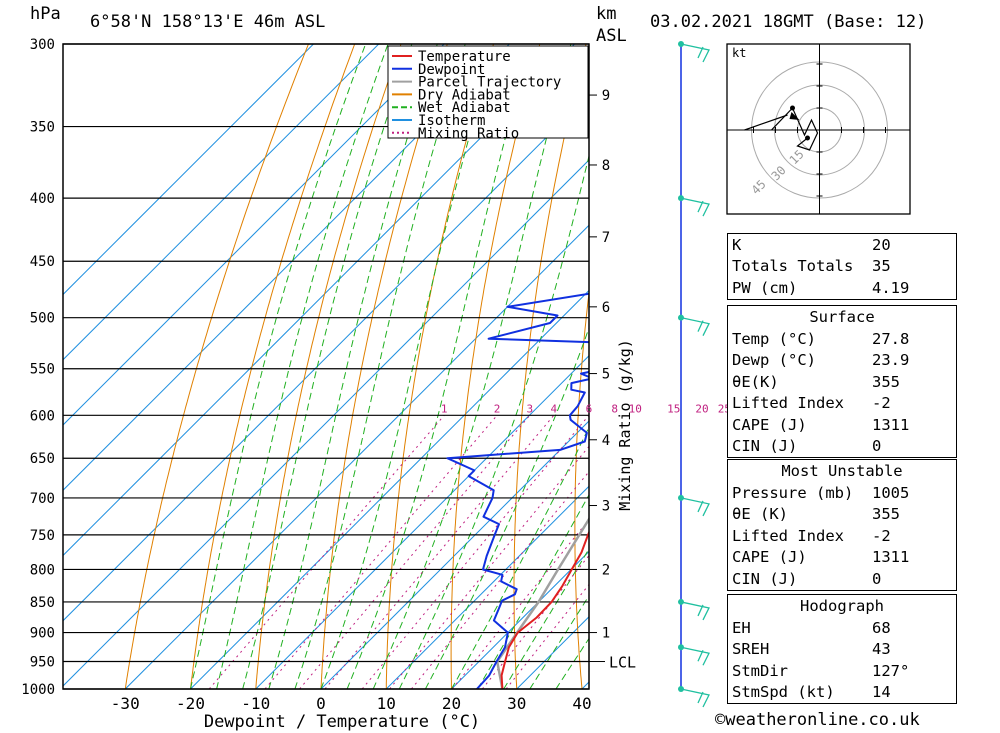 The height and width of the screenshot is (733, 1000). I want to click on indices-panel: K 20 Totals Totals 35 PW (cm) 4.19, so click(842, 266).